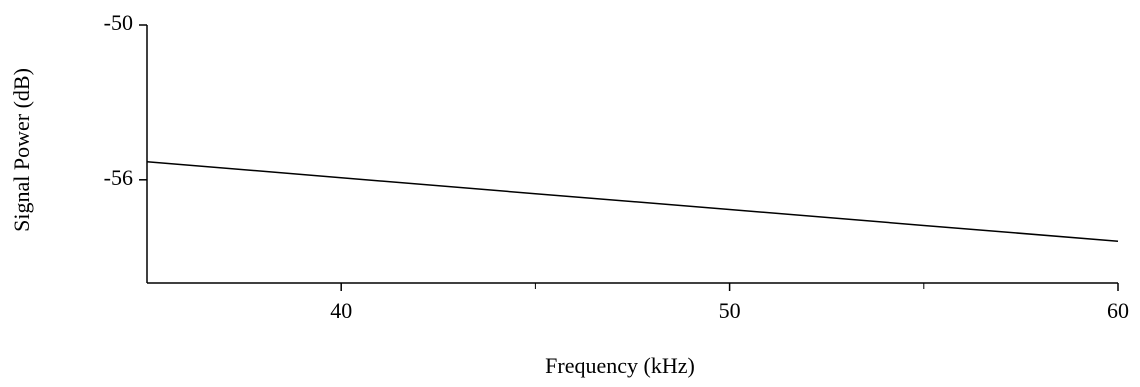 This screenshot has width=1140, height=387. What do you see at coordinates (21, 150) in the screenshot?
I see `y-axis-label: Signal Power (dB)` at bounding box center [21, 150].